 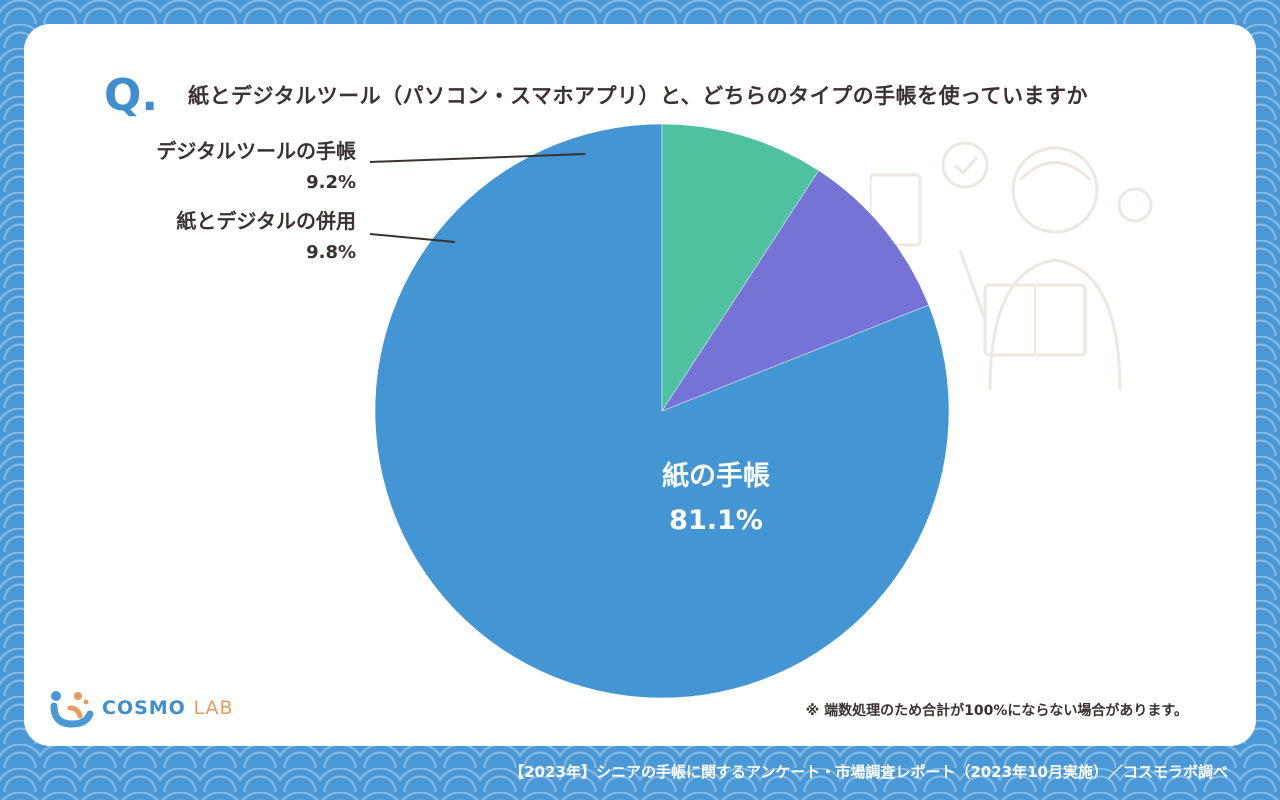 What do you see at coordinates (72, 709) in the screenshot?
I see `logo-icon` at bounding box center [72, 709].